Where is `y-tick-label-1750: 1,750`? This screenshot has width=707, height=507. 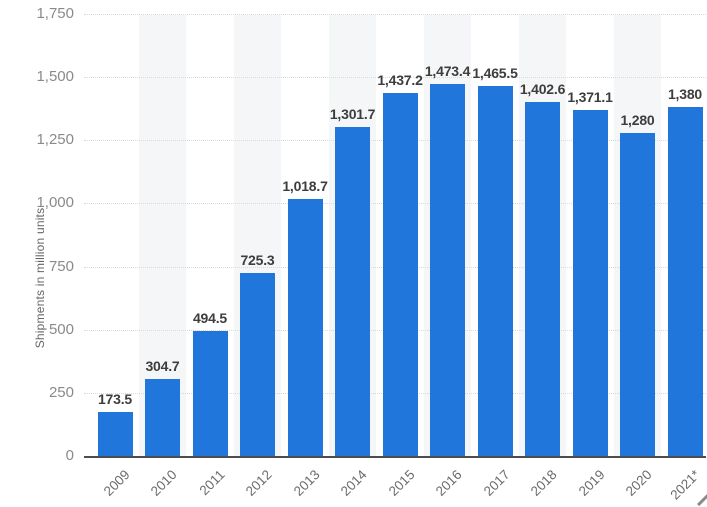
y-tick-label-1750: 1,750 is located at coordinates (55, 13).